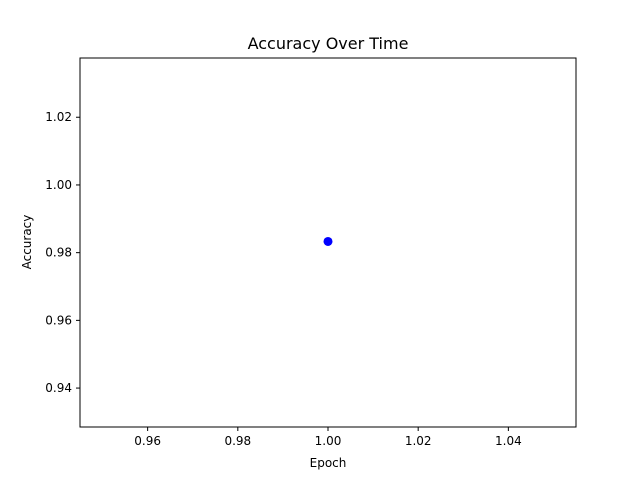  I want to click on y-axis-label: Accuracy, so click(27, 242).